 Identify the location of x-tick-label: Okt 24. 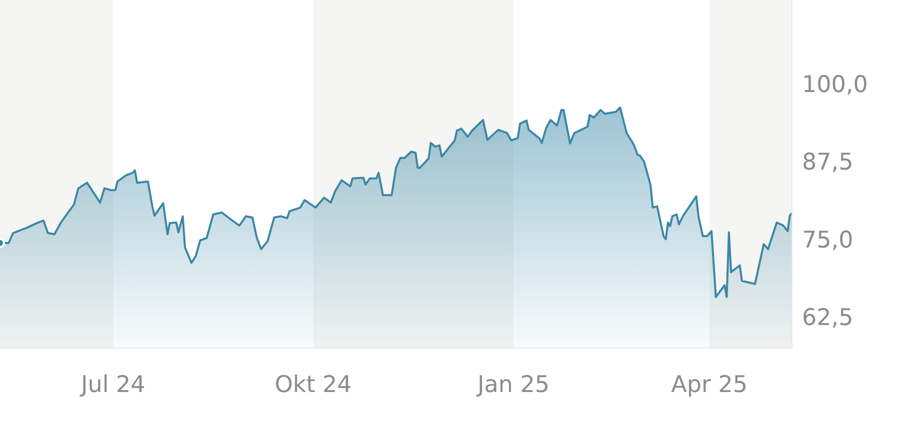
(313, 385).